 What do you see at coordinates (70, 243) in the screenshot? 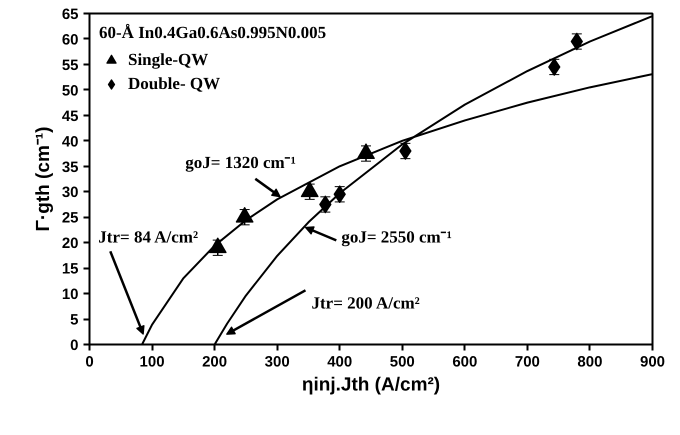
I see `y-tick-label: 20` at bounding box center [70, 243].